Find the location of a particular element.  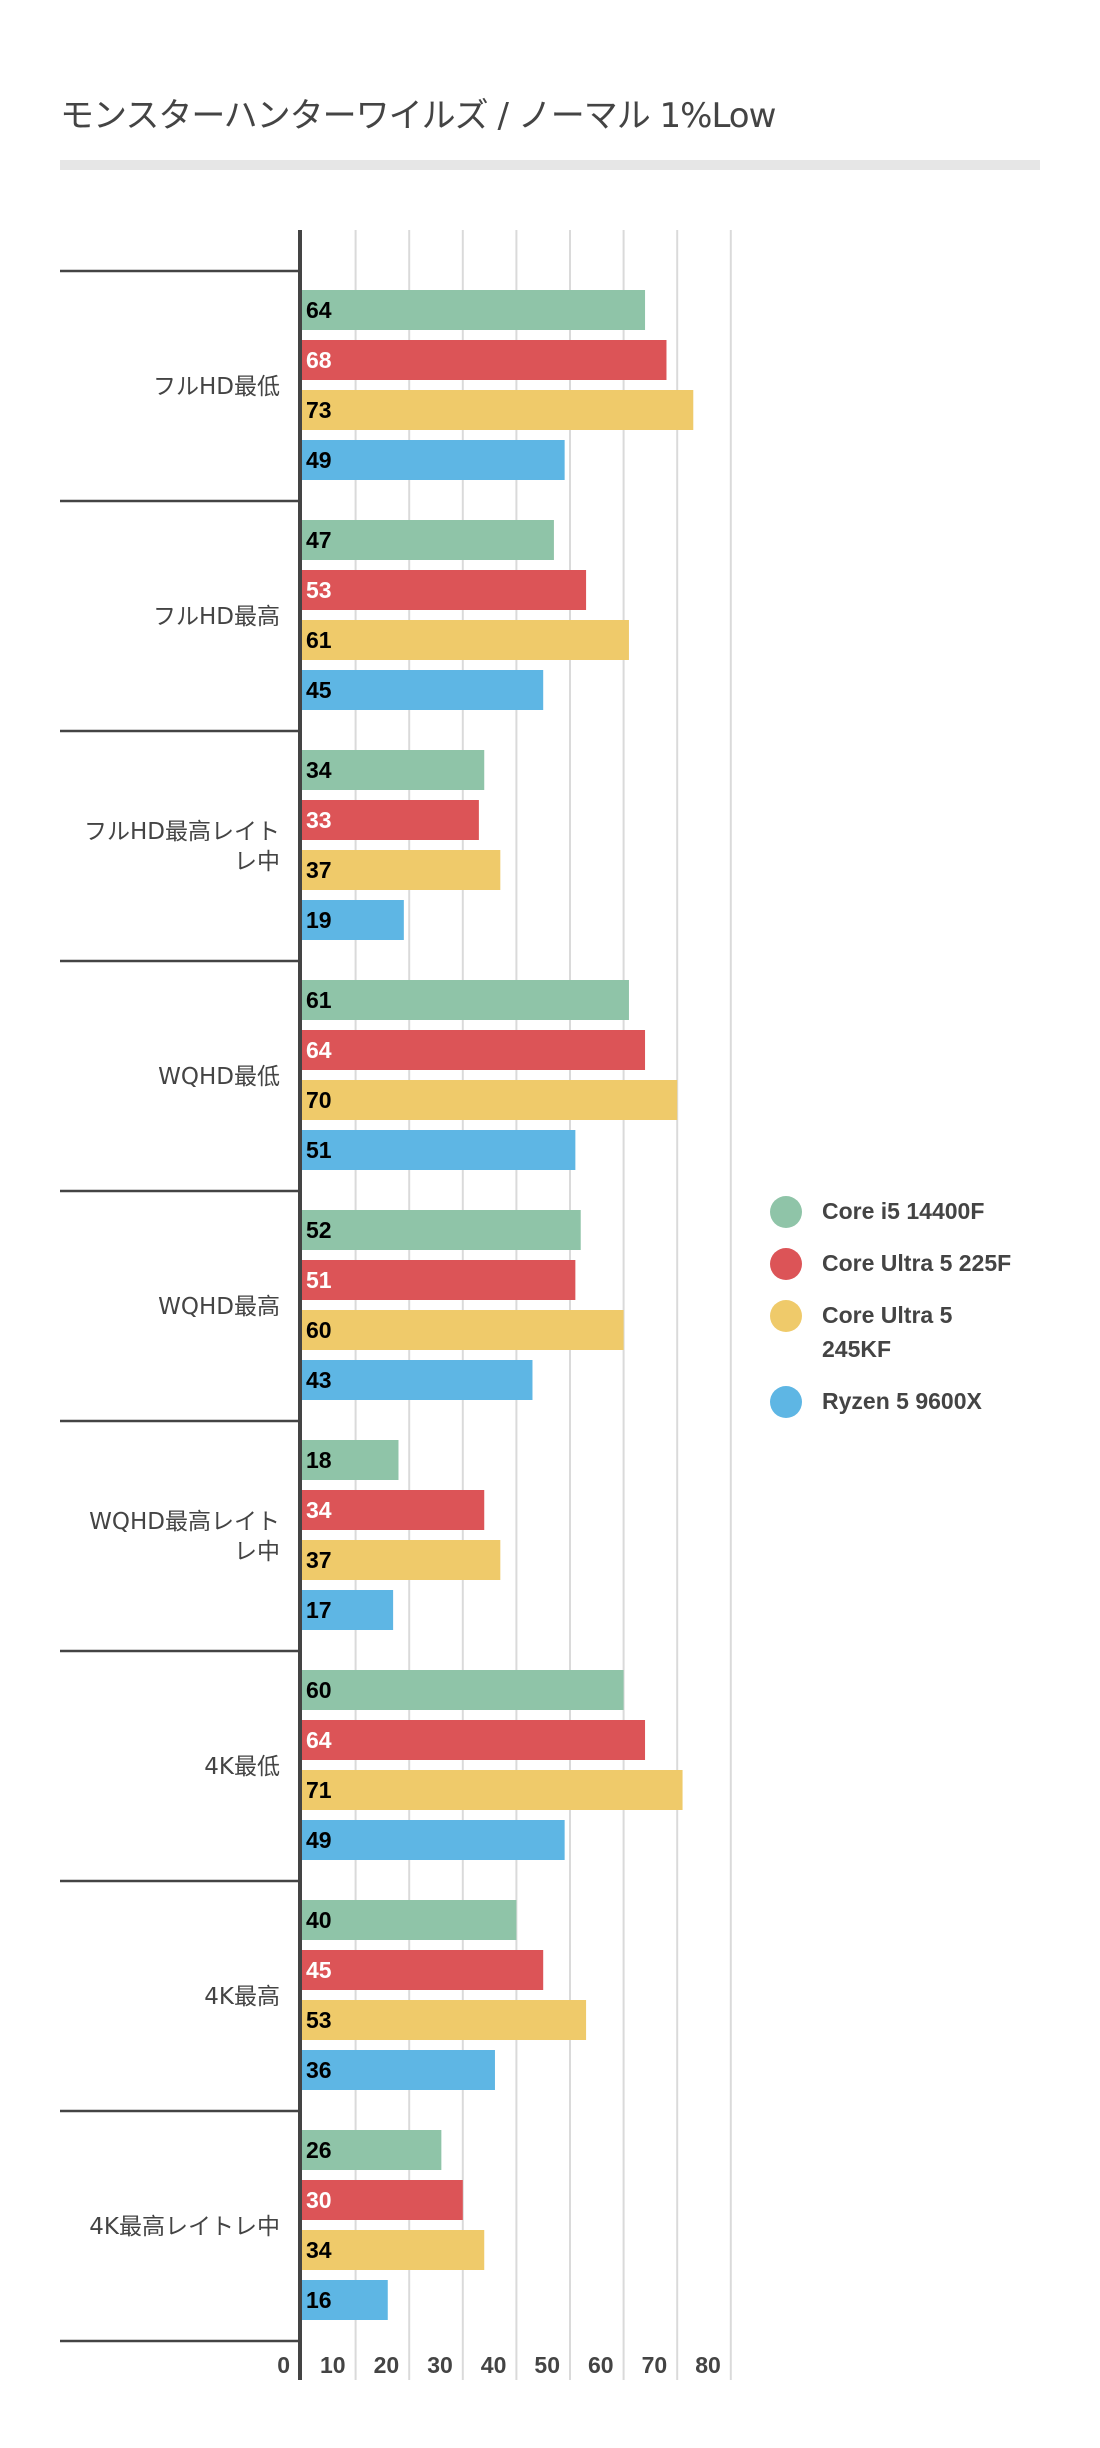

bar-value-label: 26 is located at coordinates (319, 2150).